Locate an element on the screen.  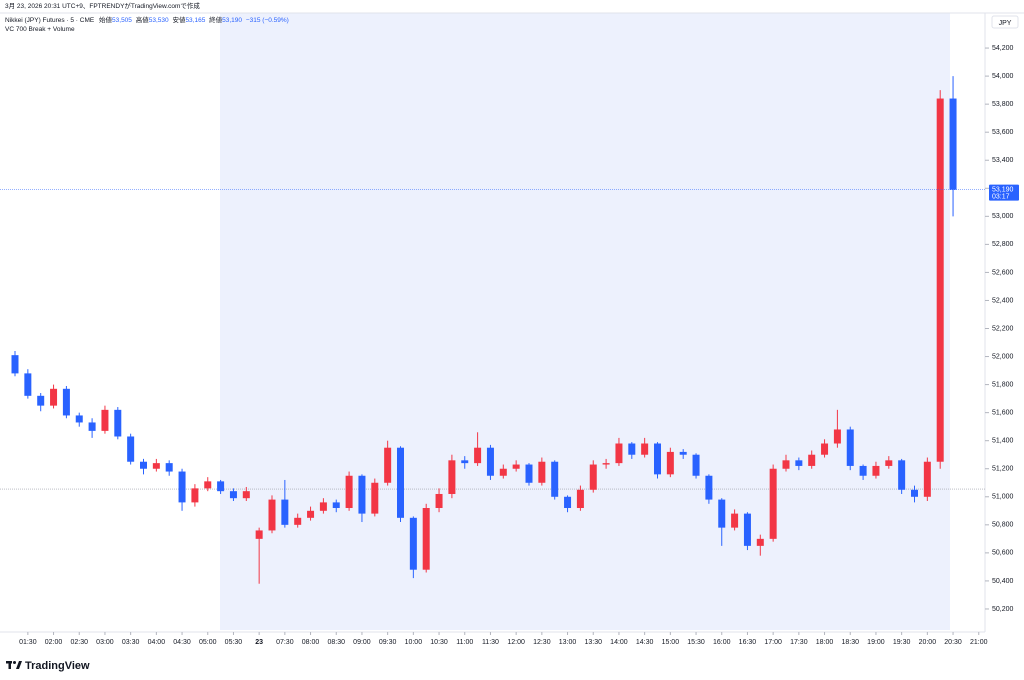
x-tick-label: 10:30 is located at coordinates (439, 642).